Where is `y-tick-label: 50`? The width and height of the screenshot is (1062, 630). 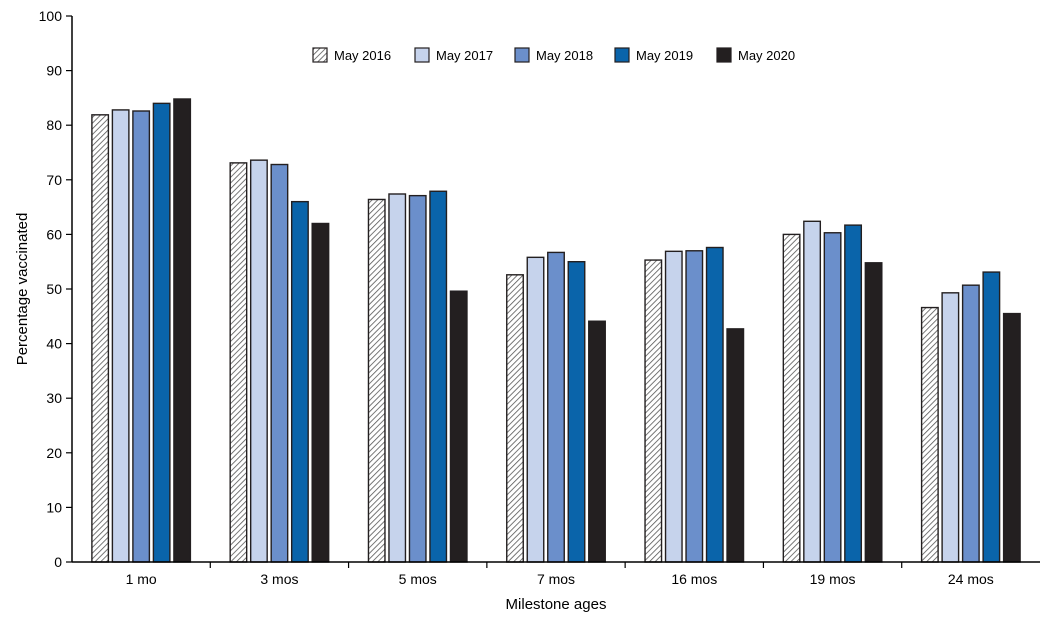 y-tick-label: 50 is located at coordinates (54, 289).